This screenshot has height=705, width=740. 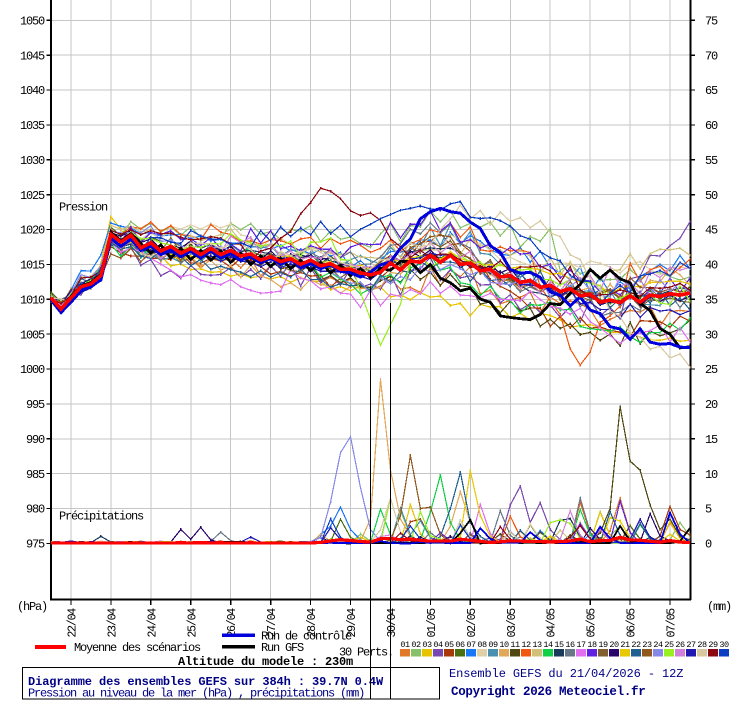 I want to click on svg-text: Run GFS, so click(x=282, y=648).